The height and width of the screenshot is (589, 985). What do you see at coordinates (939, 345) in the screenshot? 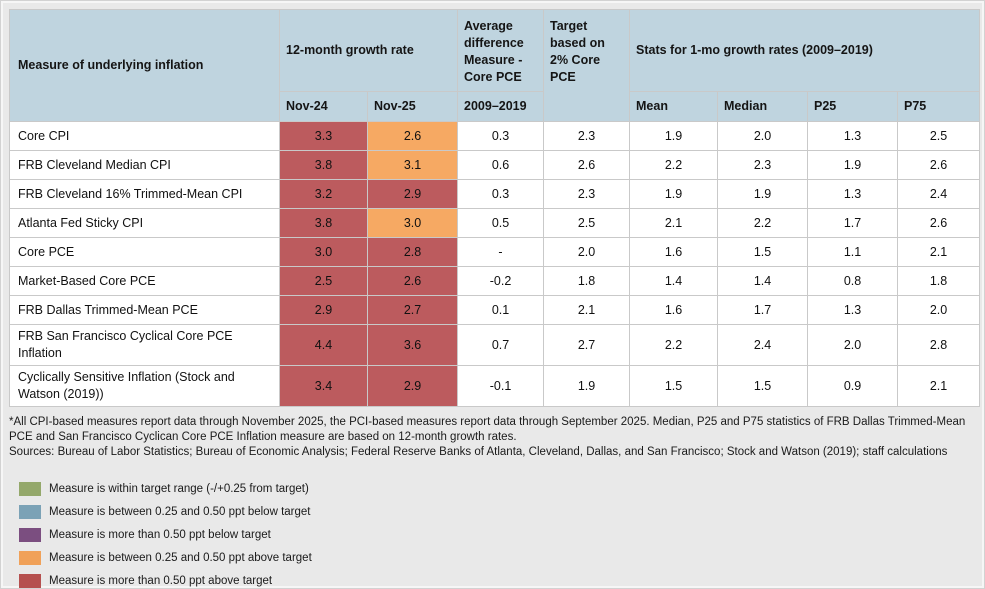
I see `p75-cell: 2.8` at bounding box center [939, 345].